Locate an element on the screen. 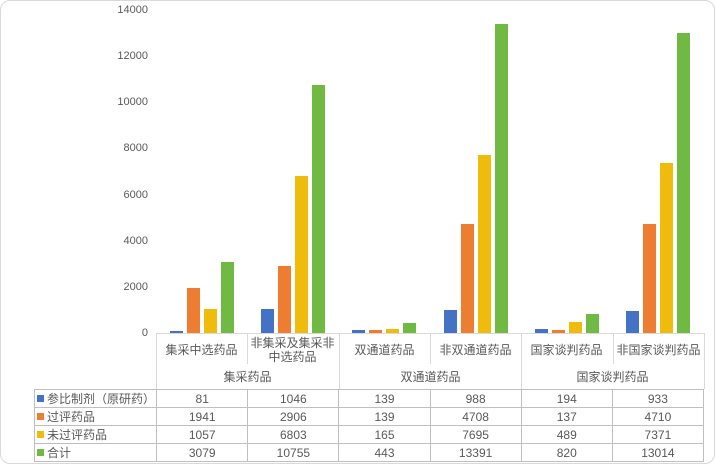 The image size is (715, 464). x-axis-group-label: 双通道药品 is located at coordinates (430, 377).